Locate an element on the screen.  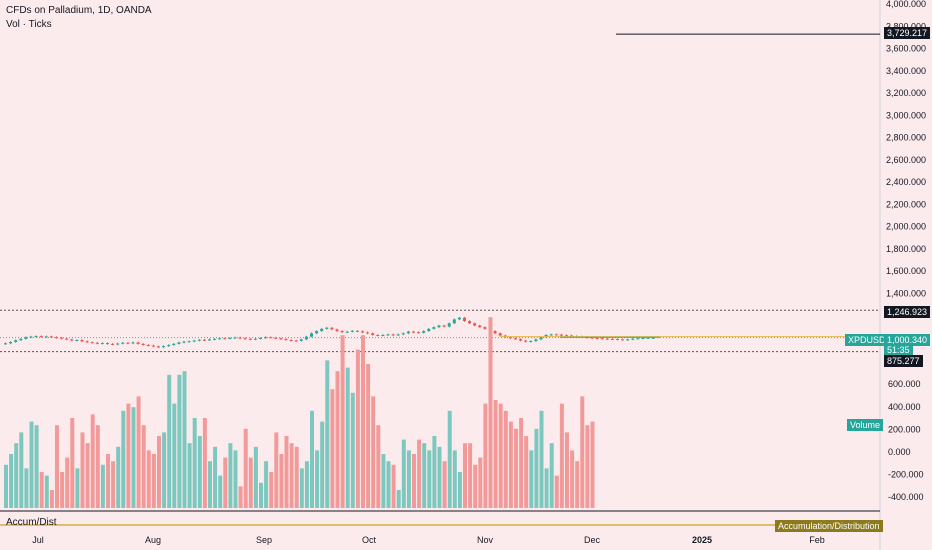
price-tick-label: 3,600.000 is located at coordinates (906, 49).